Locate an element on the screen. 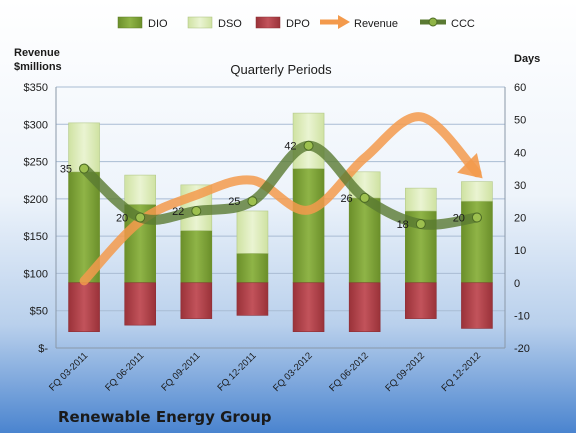  left-axis-title-line1: Revenue is located at coordinates (37, 53).